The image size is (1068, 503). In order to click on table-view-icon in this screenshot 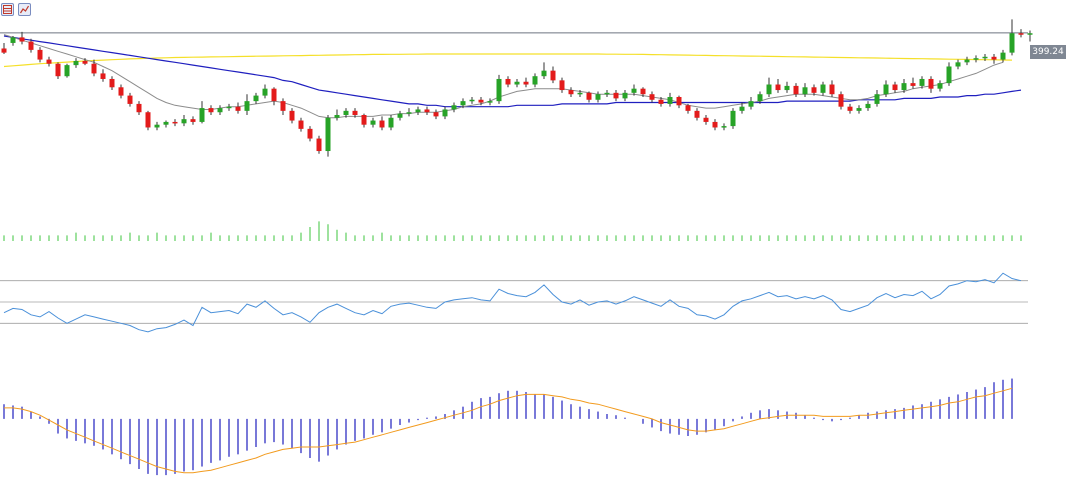, I will do `click(7, 9)`.